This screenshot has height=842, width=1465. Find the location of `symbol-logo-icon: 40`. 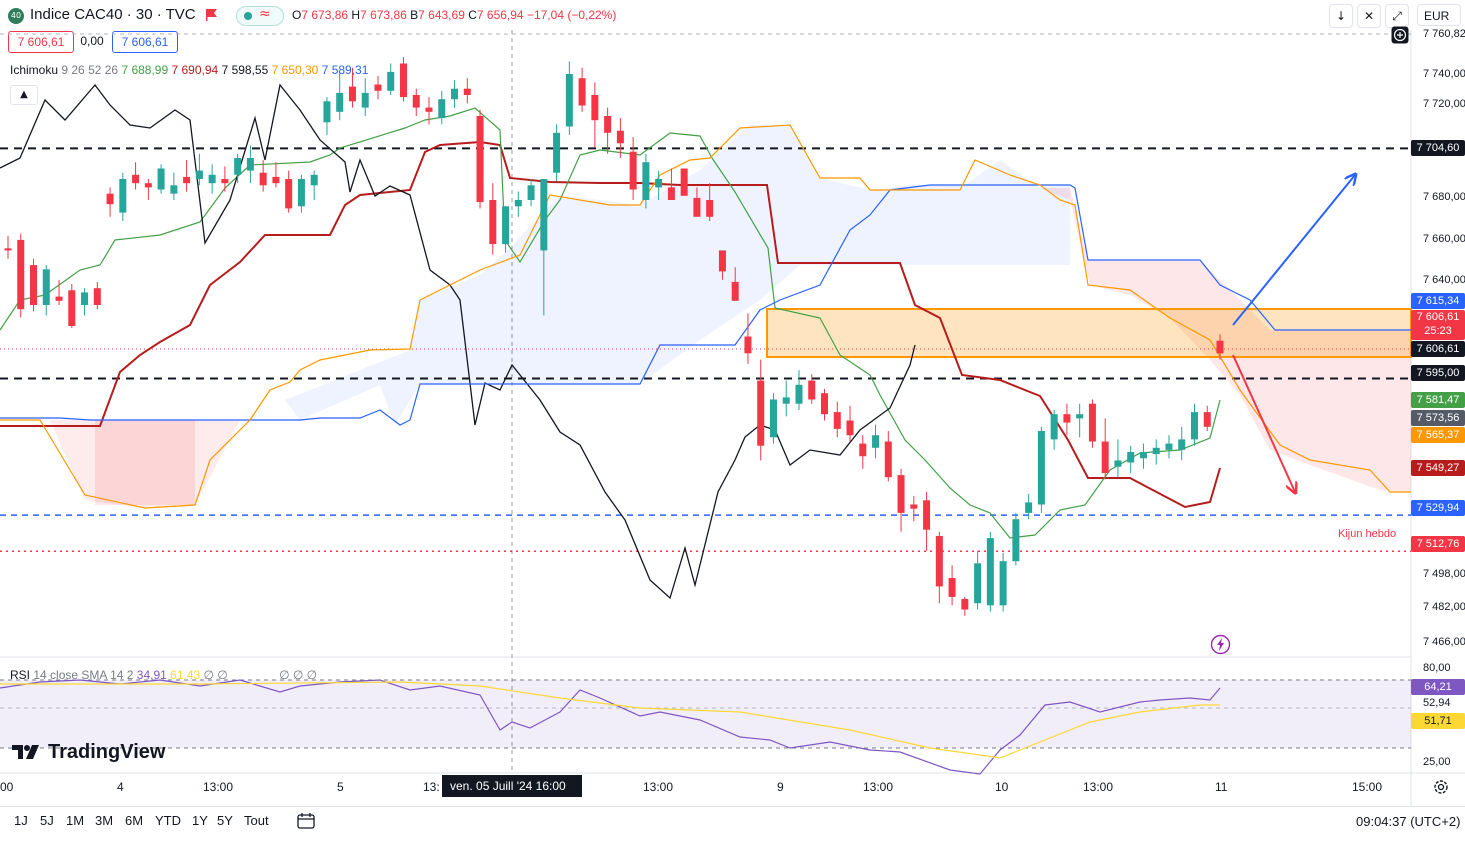

symbol-logo-icon: 40 is located at coordinates (16, 16).